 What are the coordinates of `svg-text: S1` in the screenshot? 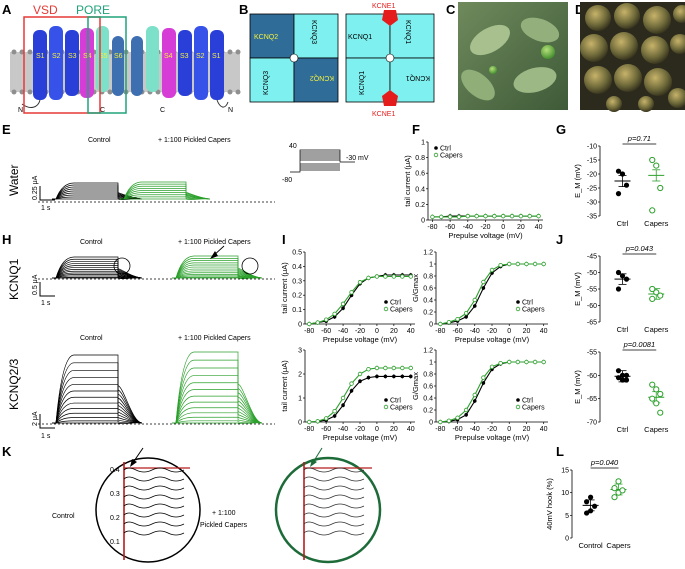 It's located at (40, 56).